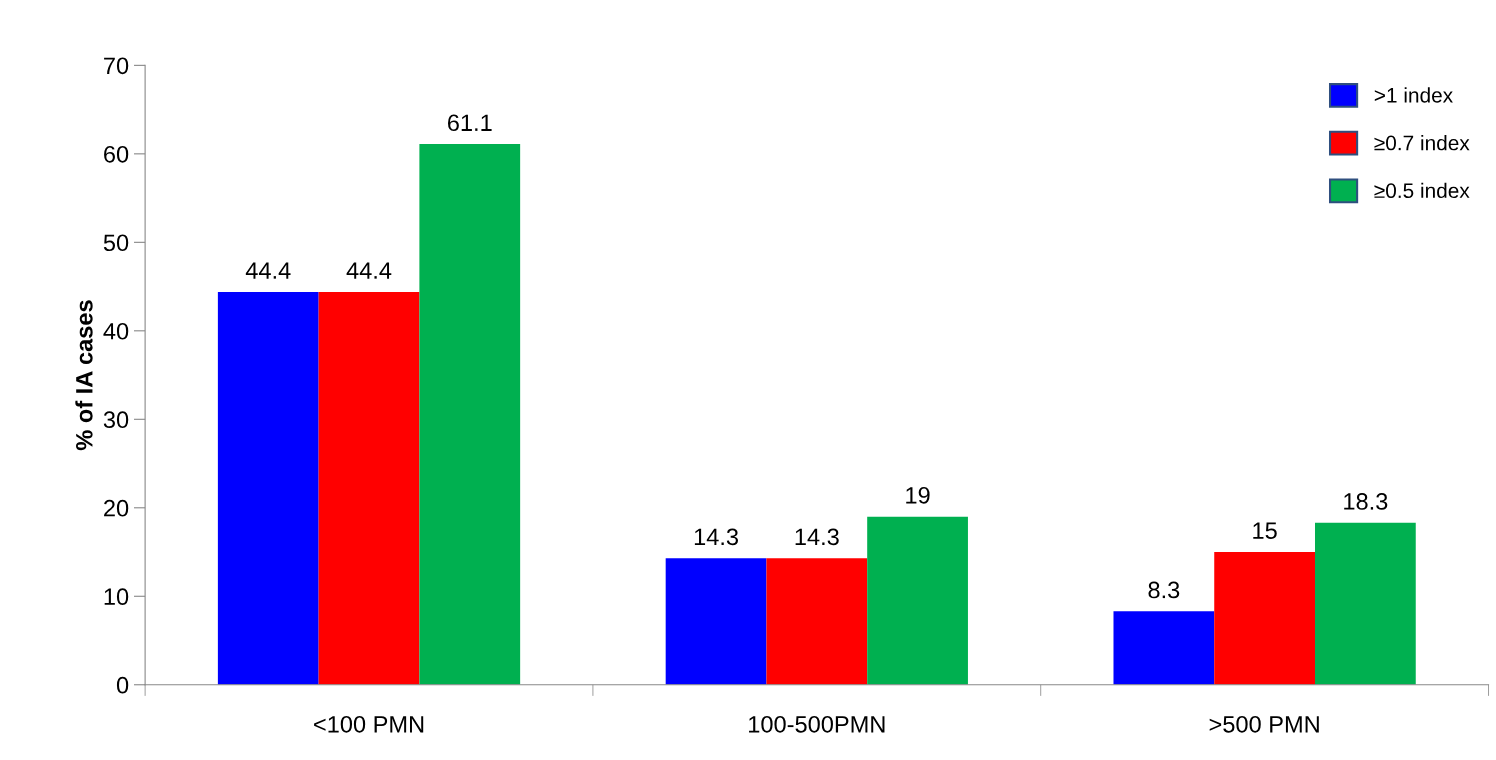 The width and height of the screenshot is (1496, 760). Describe the element at coordinates (369, 724) in the screenshot. I see `x-tick-label: <100 PMN` at that location.